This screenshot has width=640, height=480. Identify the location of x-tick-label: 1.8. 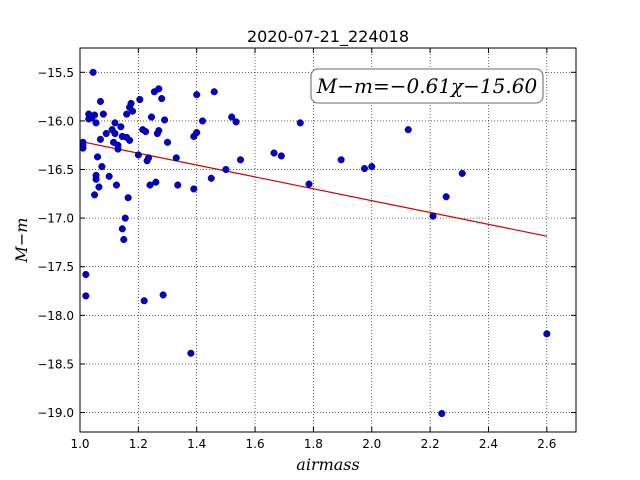
(313, 444).